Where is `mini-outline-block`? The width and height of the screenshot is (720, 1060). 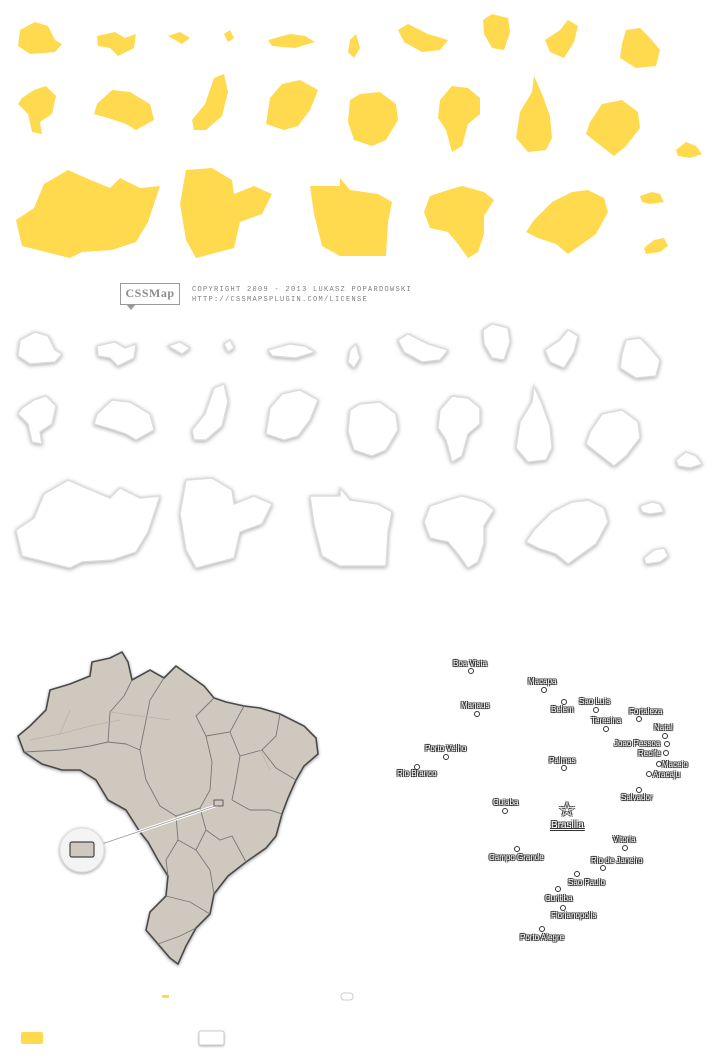 mini-outline-block is located at coordinates (211, 1038).